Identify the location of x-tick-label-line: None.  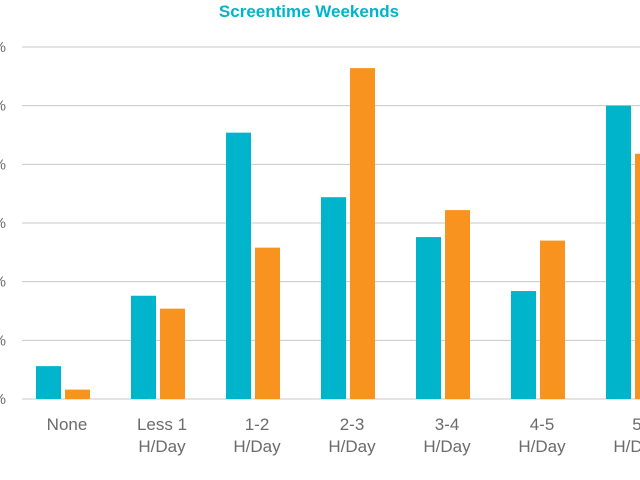
(67, 424).